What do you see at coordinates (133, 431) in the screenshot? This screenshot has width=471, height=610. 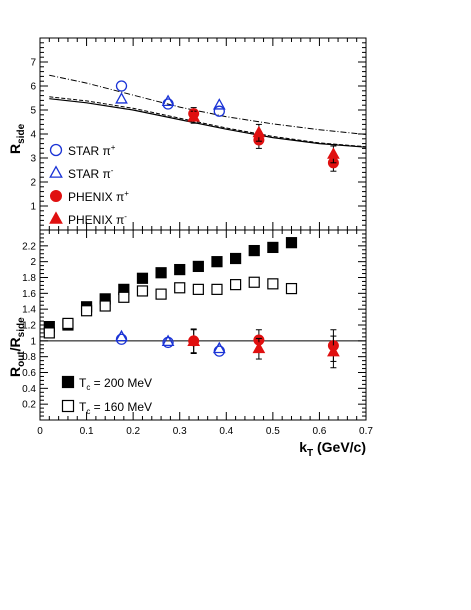 I see `x-tick-label: 0.2` at bounding box center [133, 431].